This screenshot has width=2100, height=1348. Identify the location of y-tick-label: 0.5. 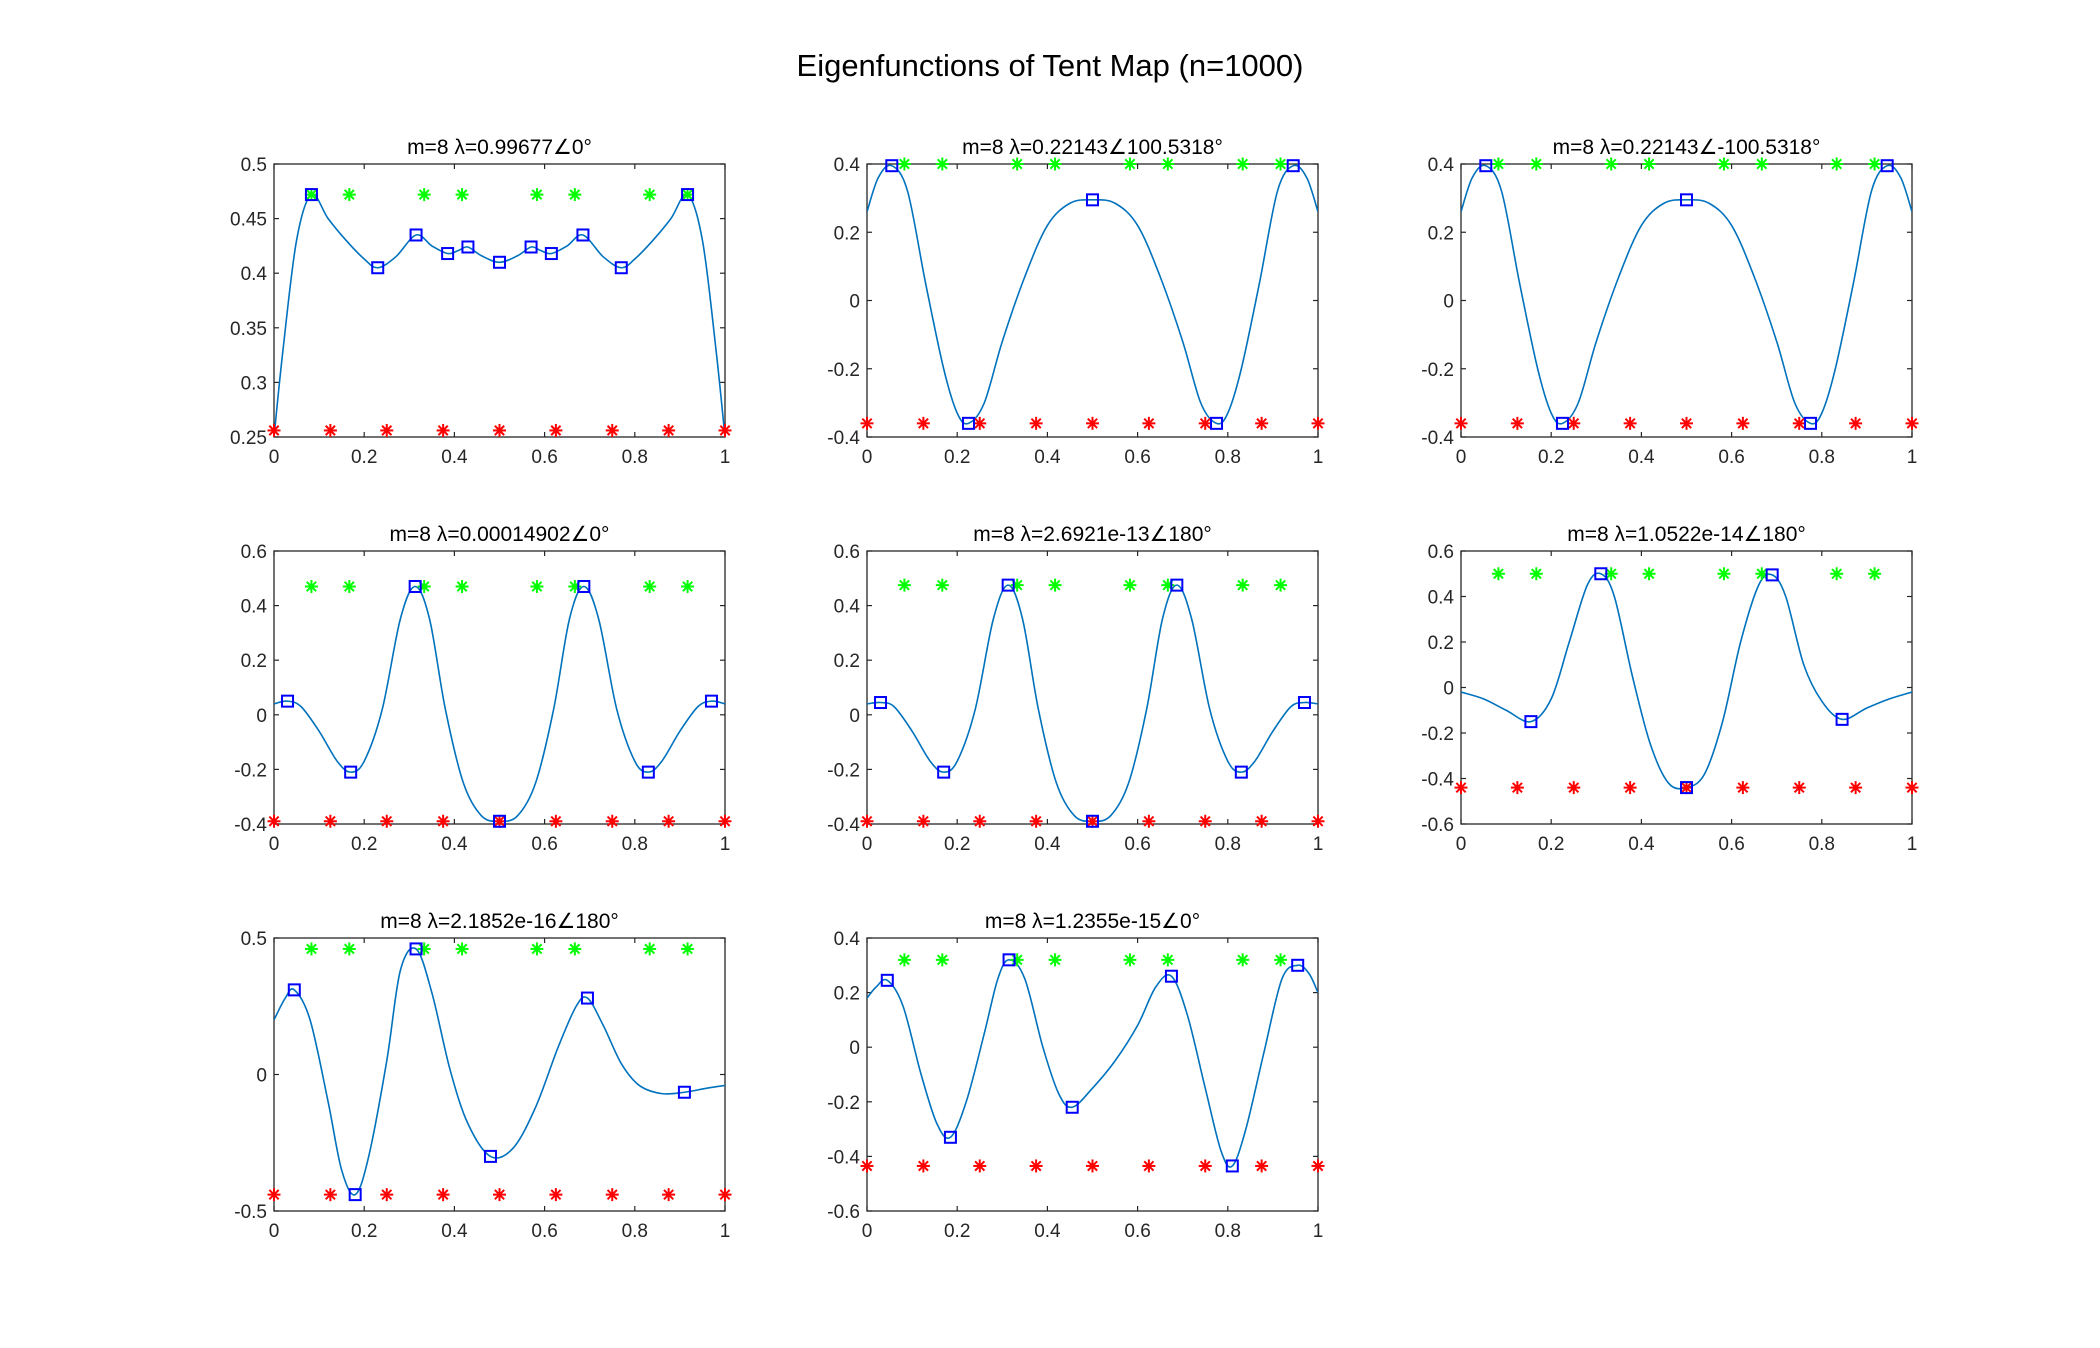
(254, 165).